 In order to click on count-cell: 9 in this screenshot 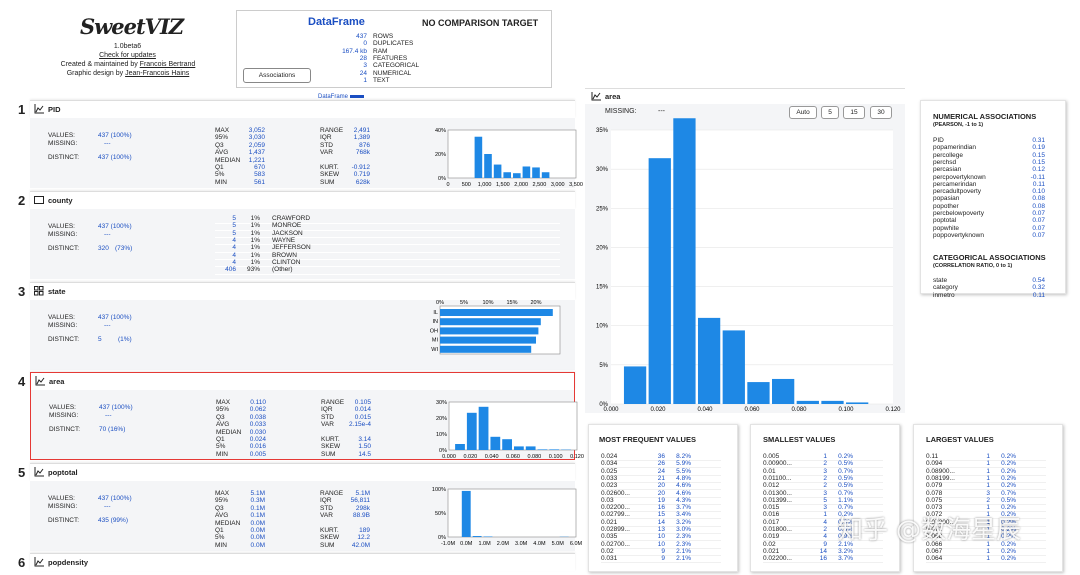, I will do `click(825, 544)`.